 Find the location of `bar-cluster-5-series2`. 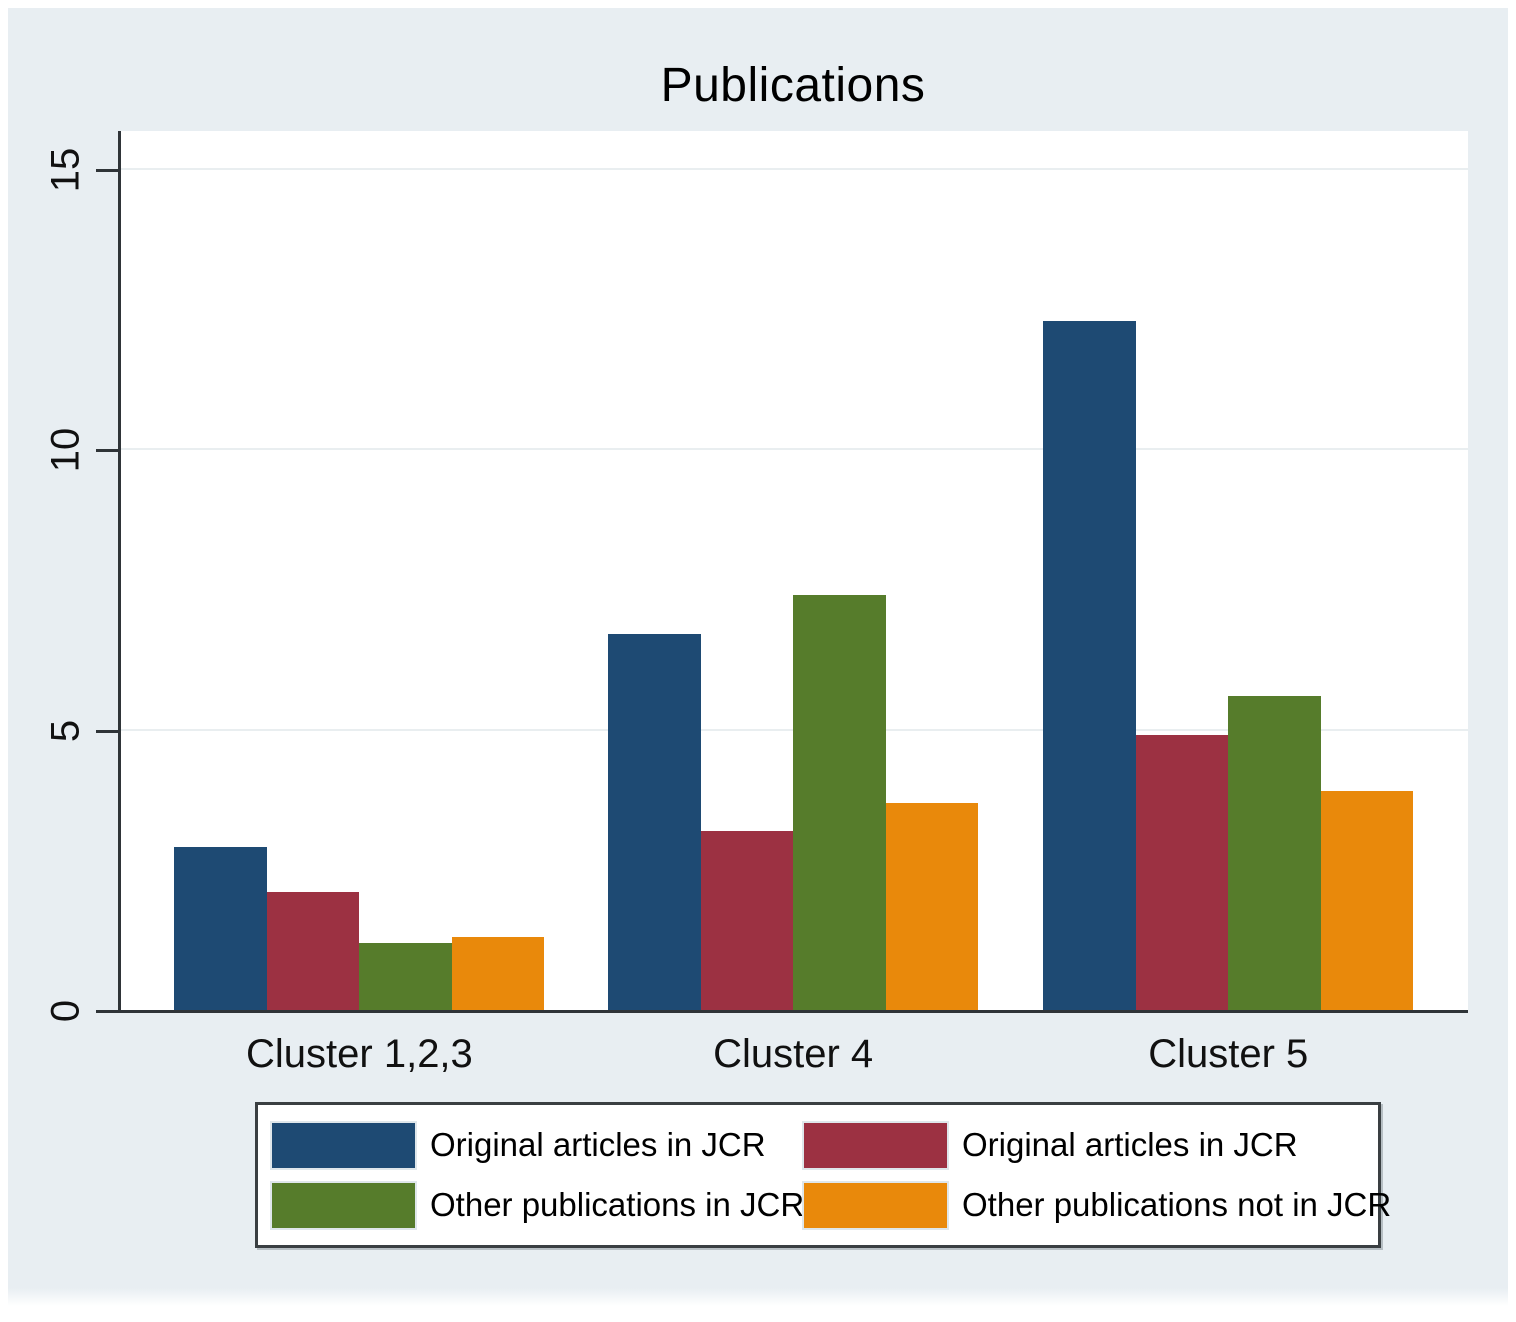

bar-cluster-5-series2 is located at coordinates (1182, 872).